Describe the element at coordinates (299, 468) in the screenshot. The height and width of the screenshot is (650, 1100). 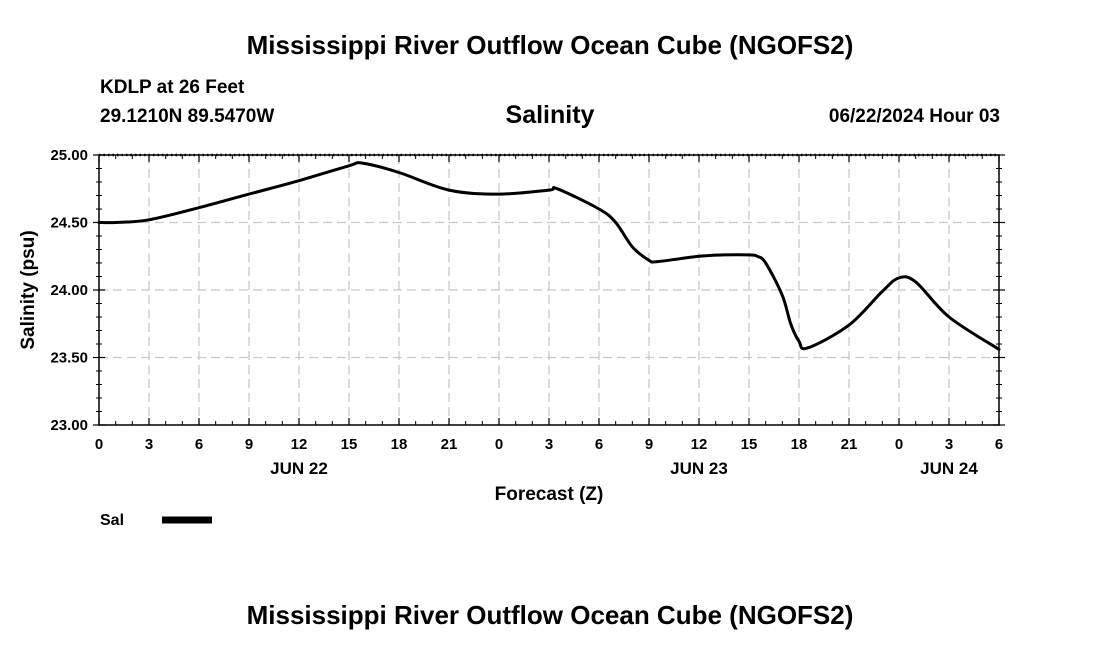
I see `date-label: JUN 22` at that location.